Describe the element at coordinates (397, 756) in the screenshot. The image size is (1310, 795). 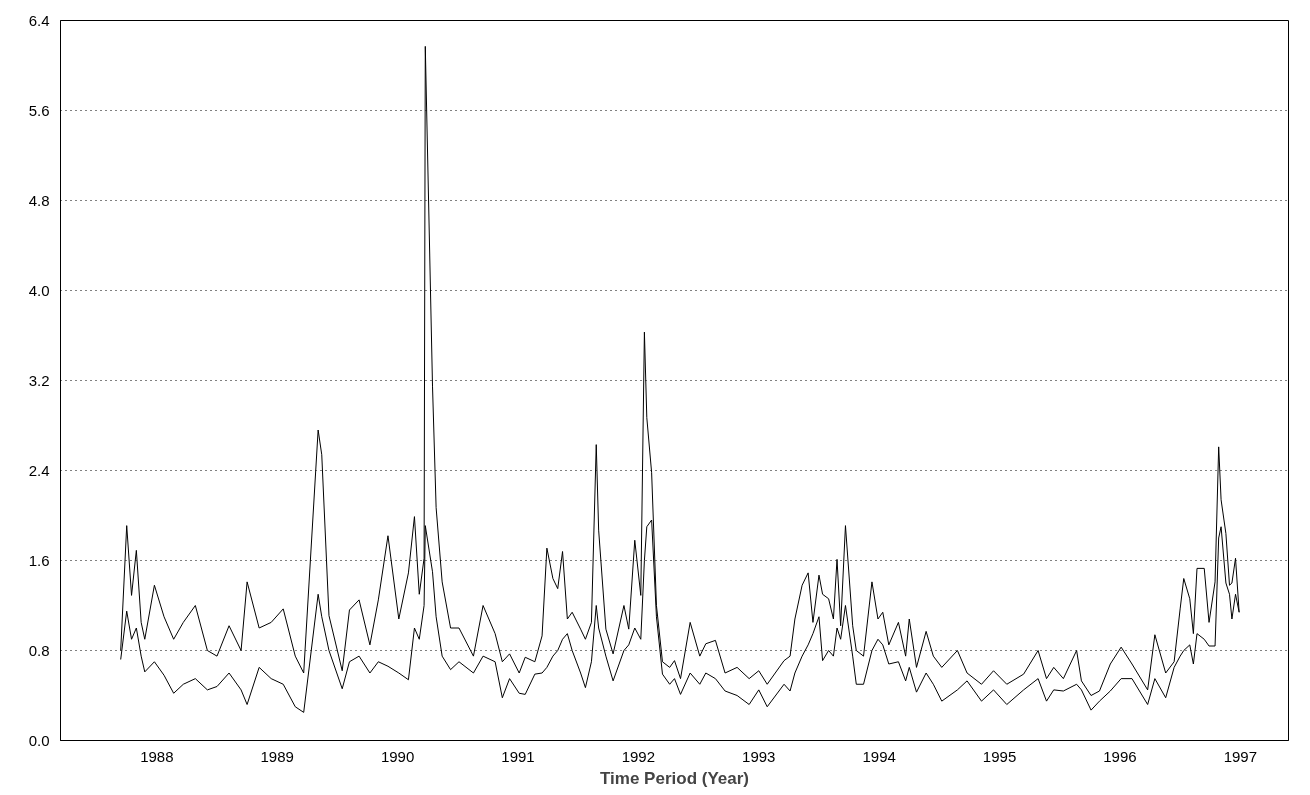
I see `x-tick-label: 1990` at that location.